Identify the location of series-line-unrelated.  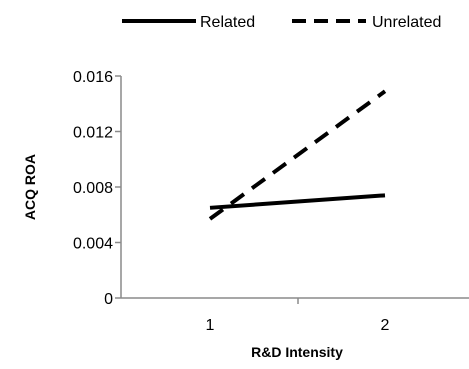
(297, 155).